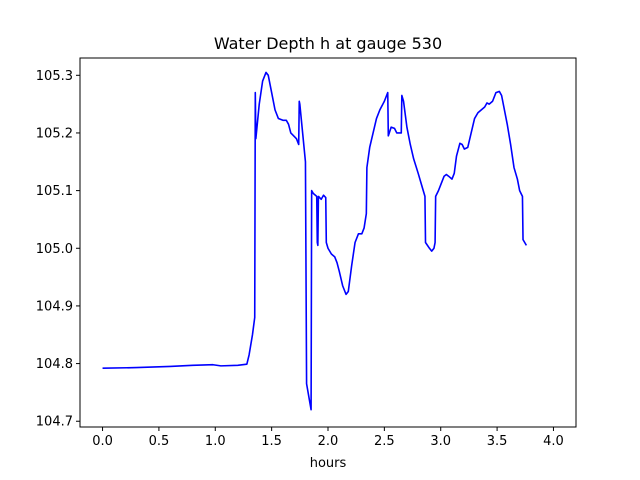  What do you see at coordinates (54, 306) in the screenshot?
I see `y-tick-label: 104.9` at bounding box center [54, 306].